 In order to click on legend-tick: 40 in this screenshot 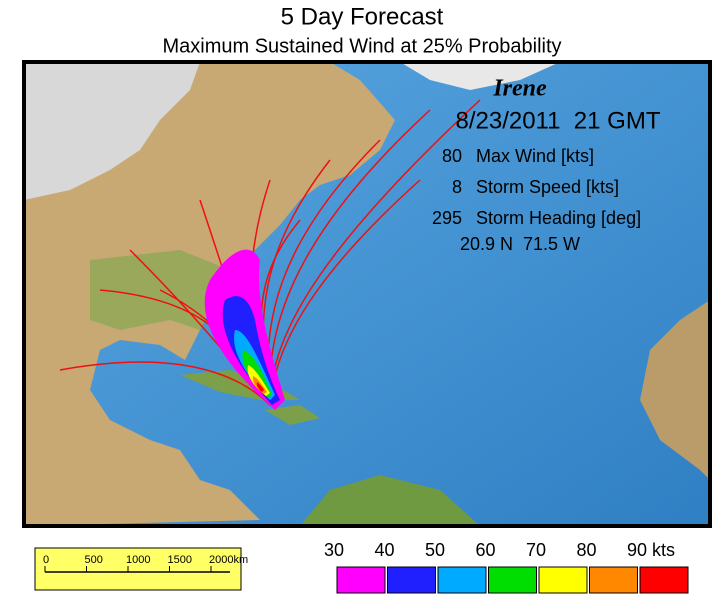, I will do `click(384, 550)`.